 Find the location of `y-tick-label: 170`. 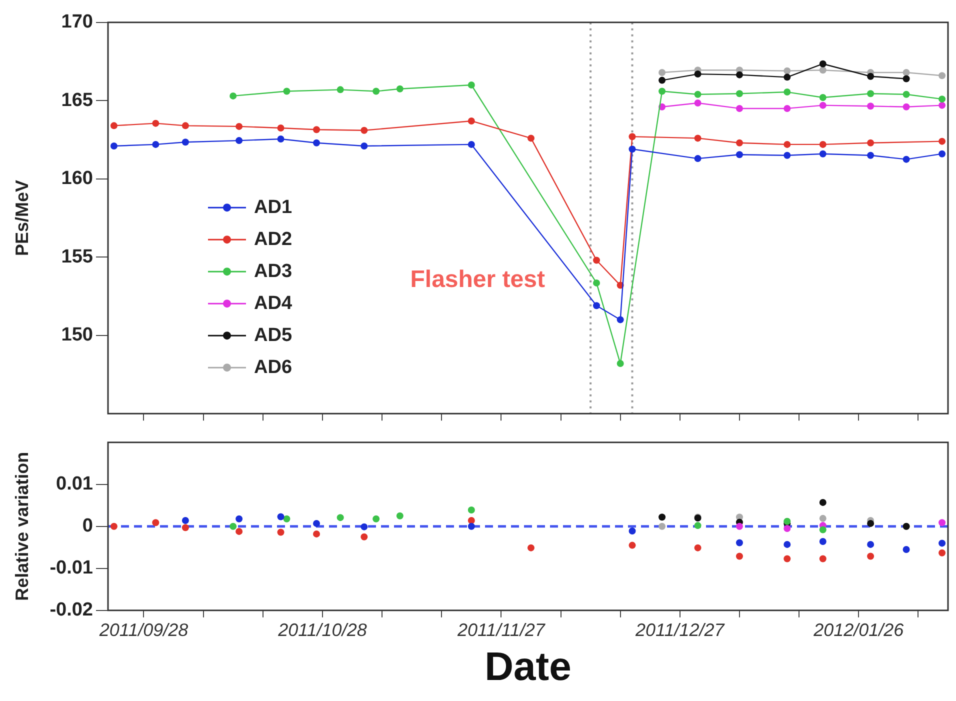

y-tick-label: 170 is located at coordinates (77, 22).